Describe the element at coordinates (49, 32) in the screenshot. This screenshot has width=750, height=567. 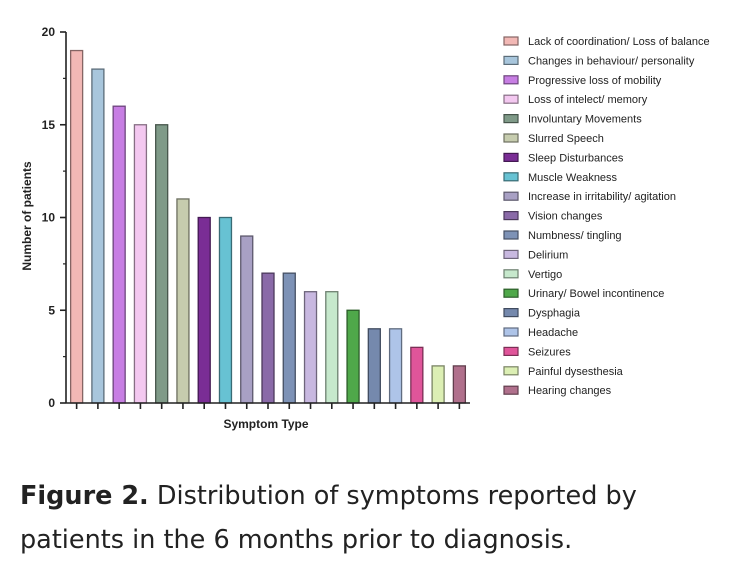
I see `y-tick-label: 20` at that location.